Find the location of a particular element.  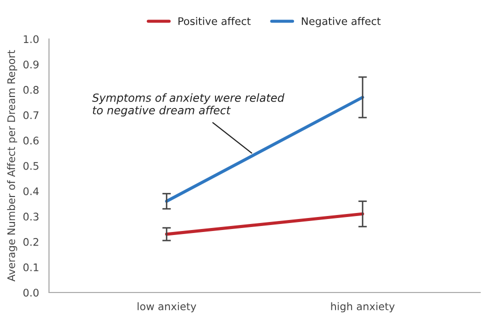

legend-label: Positive affect is located at coordinates (214, 21).